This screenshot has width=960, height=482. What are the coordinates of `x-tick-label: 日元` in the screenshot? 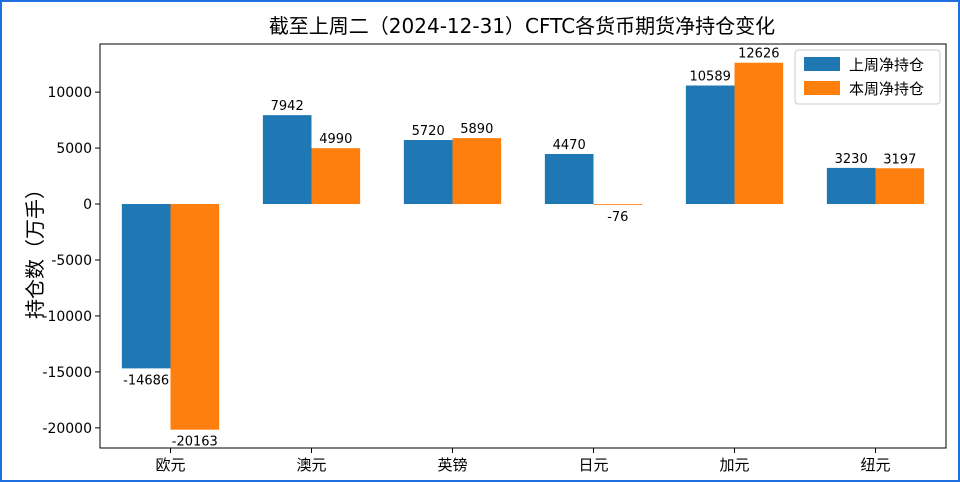 It's located at (593, 465).